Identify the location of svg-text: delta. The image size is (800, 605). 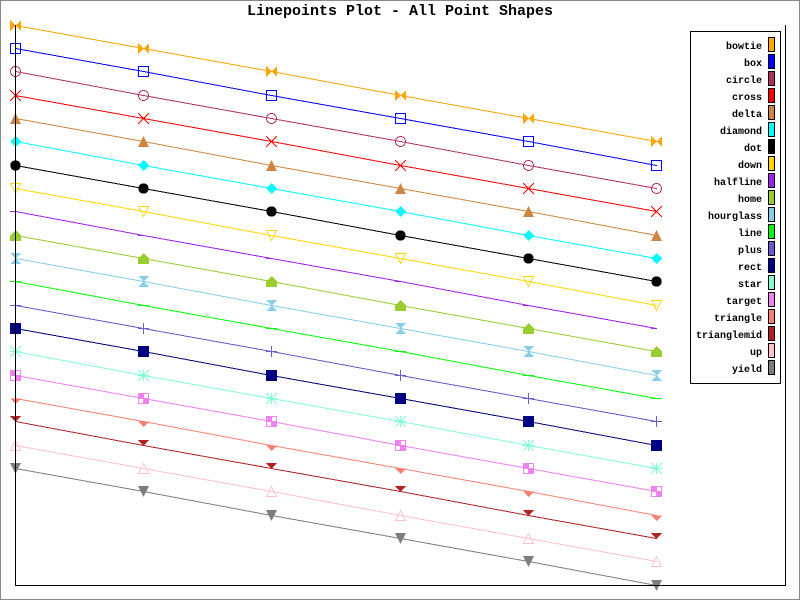
(747, 115).